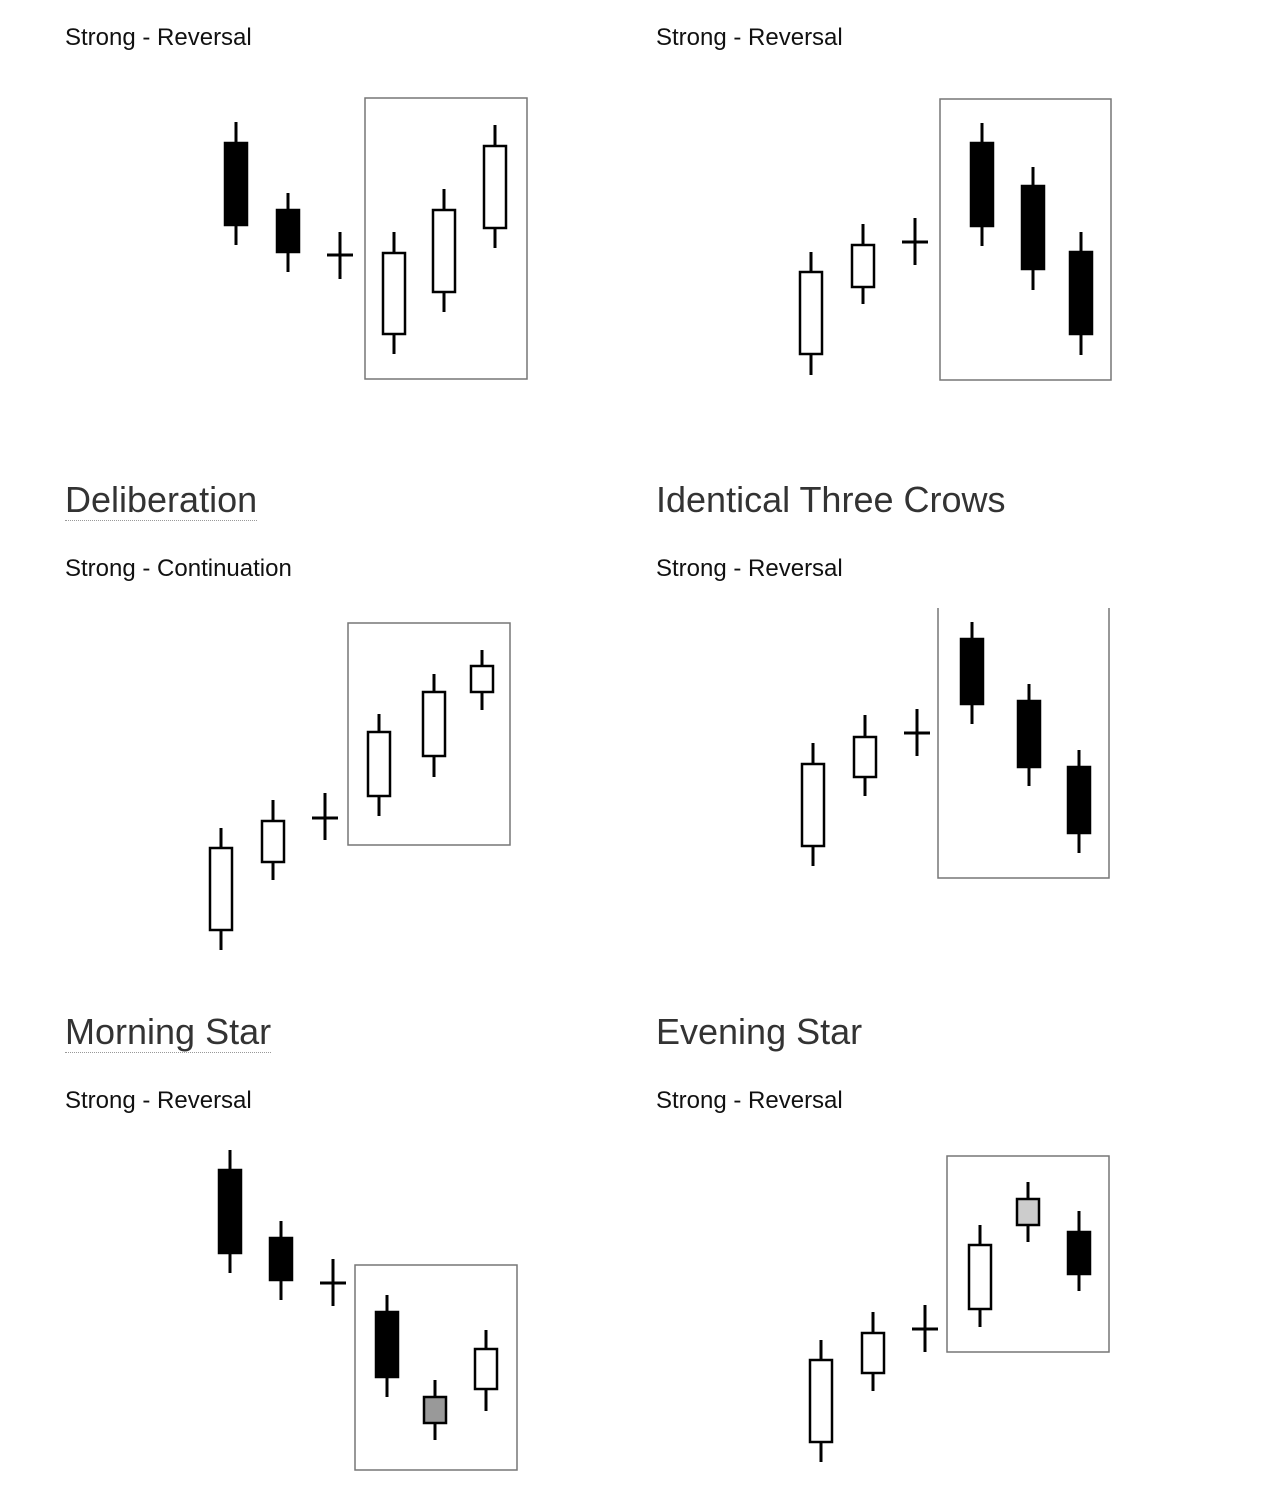  What do you see at coordinates (178, 568) in the screenshot?
I see `pattern-strength: Strong - Continuation` at bounding box center [178, 568].